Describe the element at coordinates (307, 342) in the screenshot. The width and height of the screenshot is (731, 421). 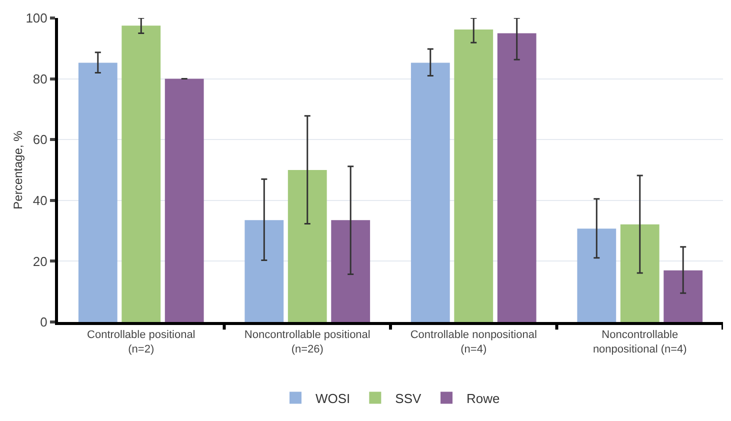
I see `x-tick-label: Noncontrollable positional (n=26)` at that location.